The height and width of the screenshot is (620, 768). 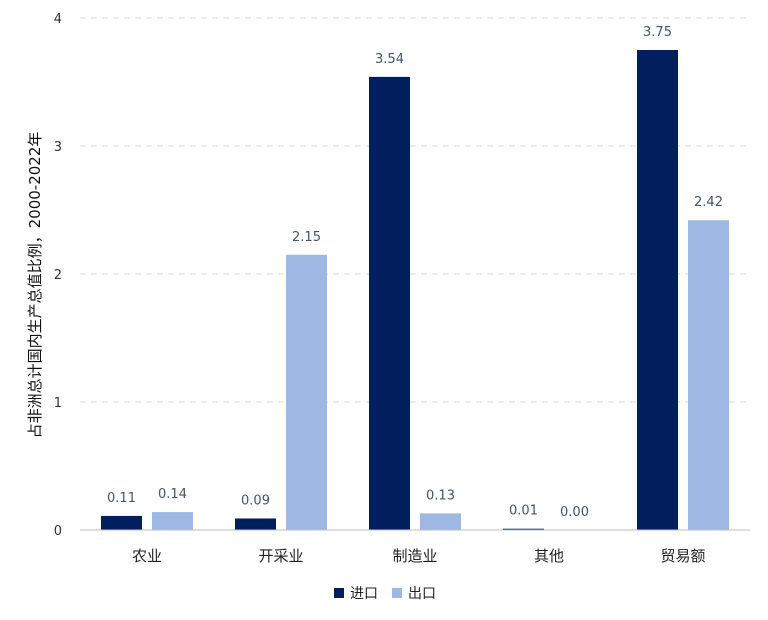 What do you see at coordinates (523, 511) in the screenshot?
I see `data-label: 0.01` at bounding box center [523, 511].